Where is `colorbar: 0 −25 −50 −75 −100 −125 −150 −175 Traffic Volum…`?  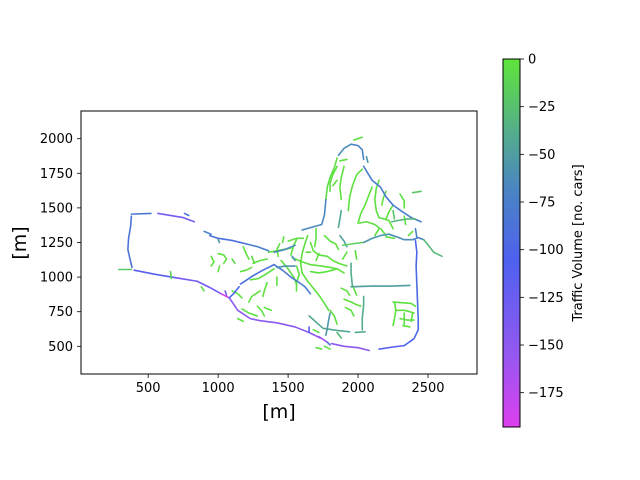 colorbar: 0 −25 −50 −75 −100 −125 −150 −175 Traffic Volum… is located at coordinates (544, 240).